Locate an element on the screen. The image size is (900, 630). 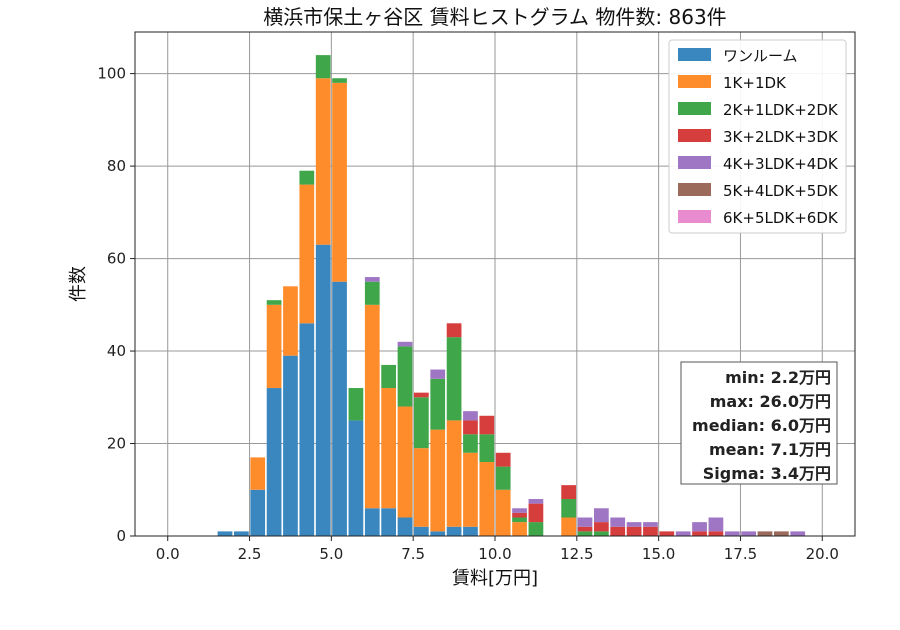
stats-line: max: 26.0万円 is located at coordinates (770, 401).